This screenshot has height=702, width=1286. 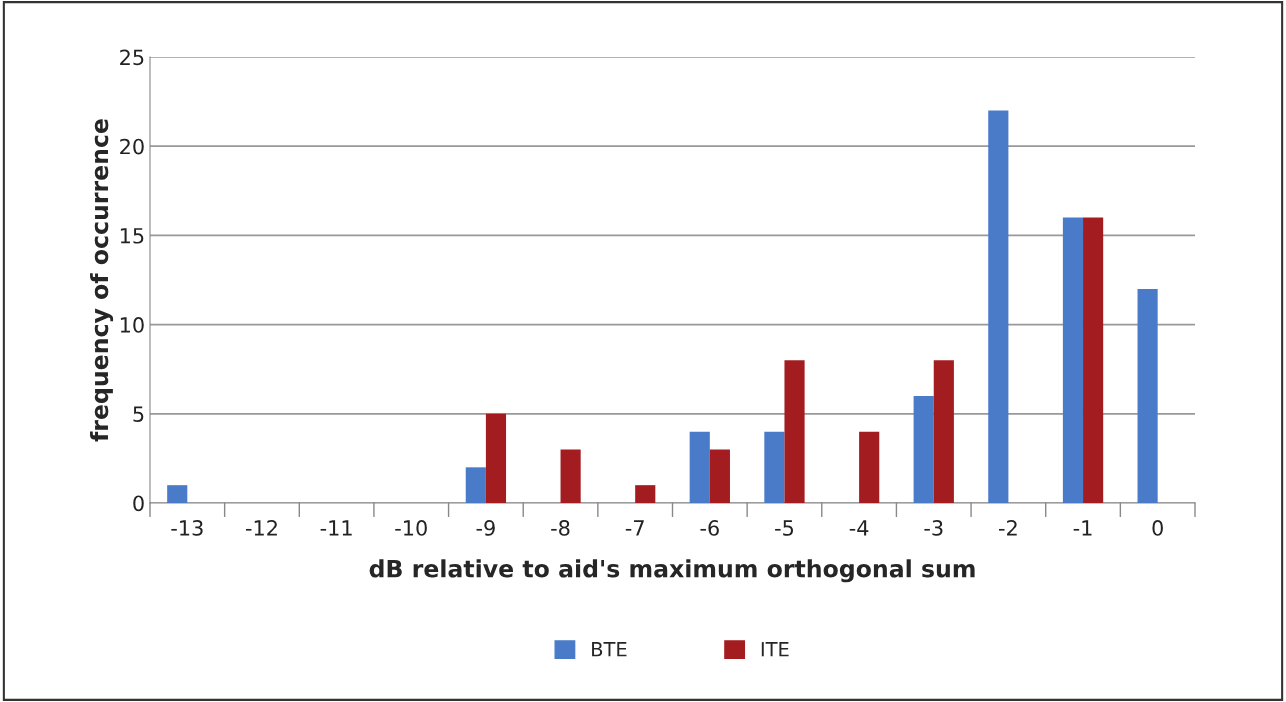 I want to click on x-tick-label: -1, so click(x=1082, y=528).